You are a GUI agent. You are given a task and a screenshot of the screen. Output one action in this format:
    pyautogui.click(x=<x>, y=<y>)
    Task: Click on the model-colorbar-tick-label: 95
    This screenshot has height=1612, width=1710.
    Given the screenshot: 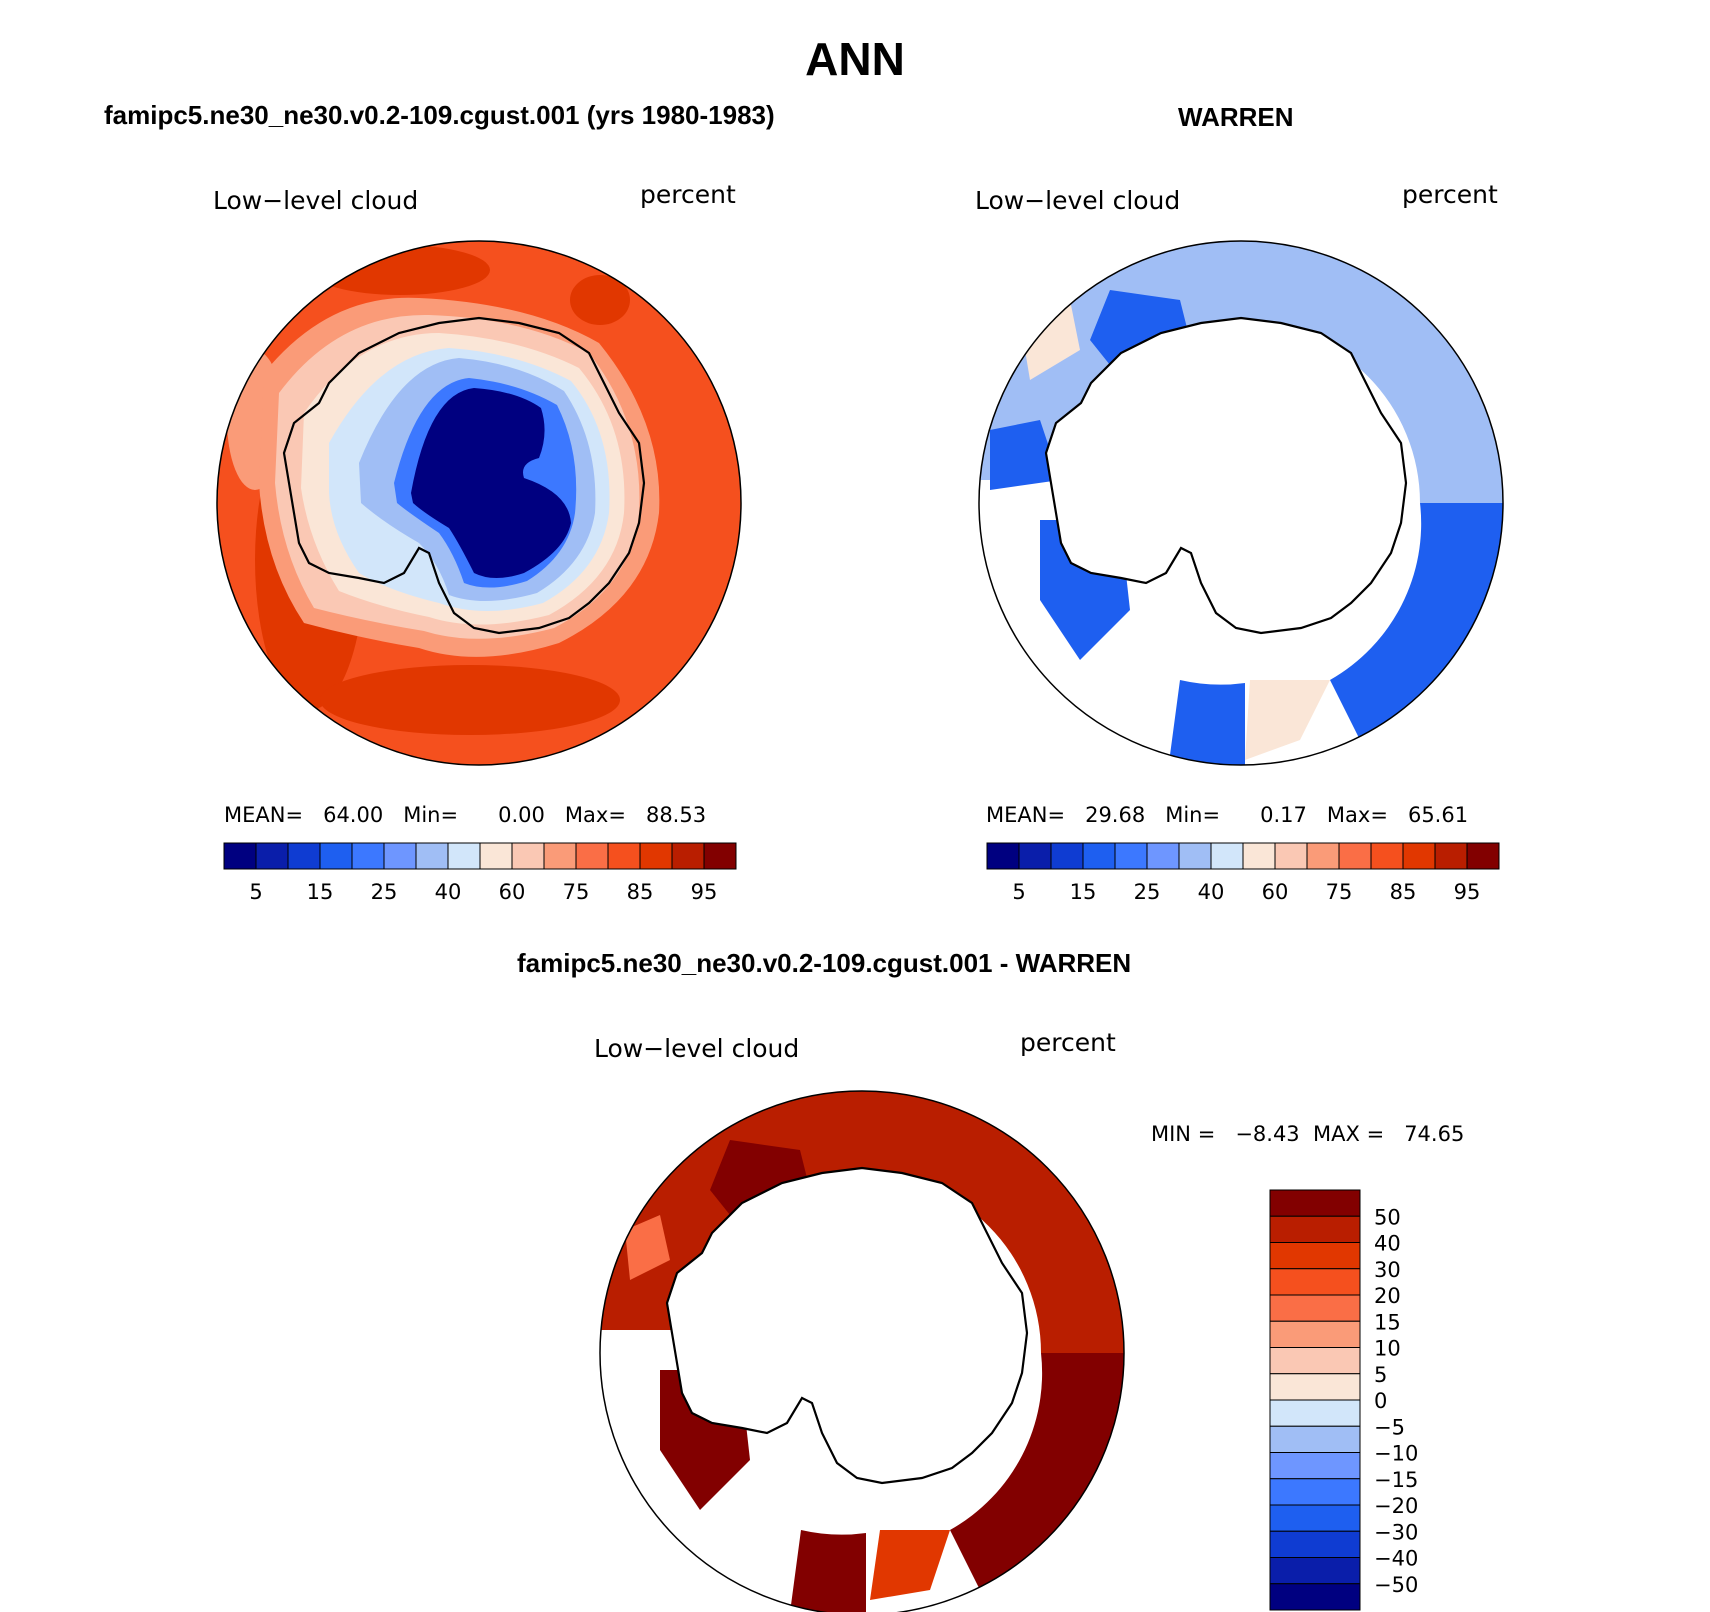 What is the action you would take?
    pyautogui.click(x=704, y=892)
    